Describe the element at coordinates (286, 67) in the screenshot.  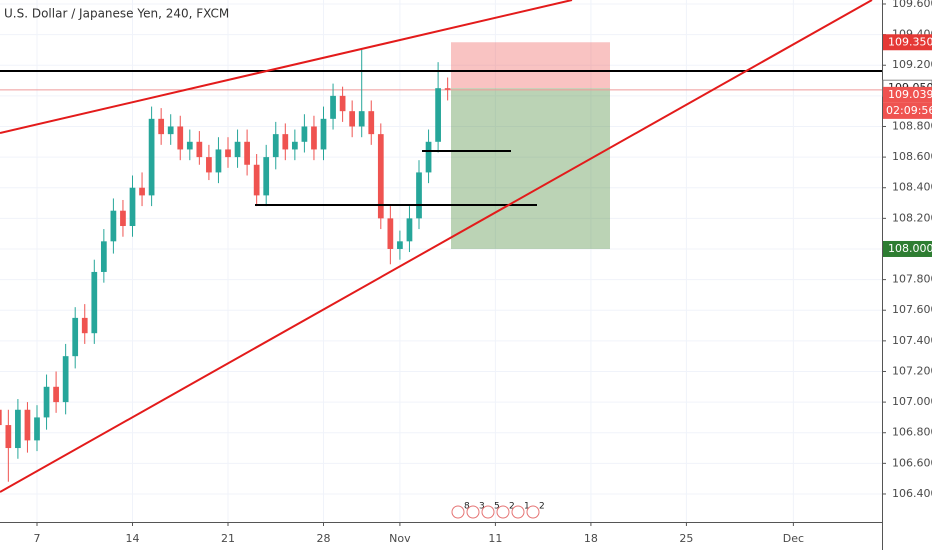
I see `trend-line` at that location.